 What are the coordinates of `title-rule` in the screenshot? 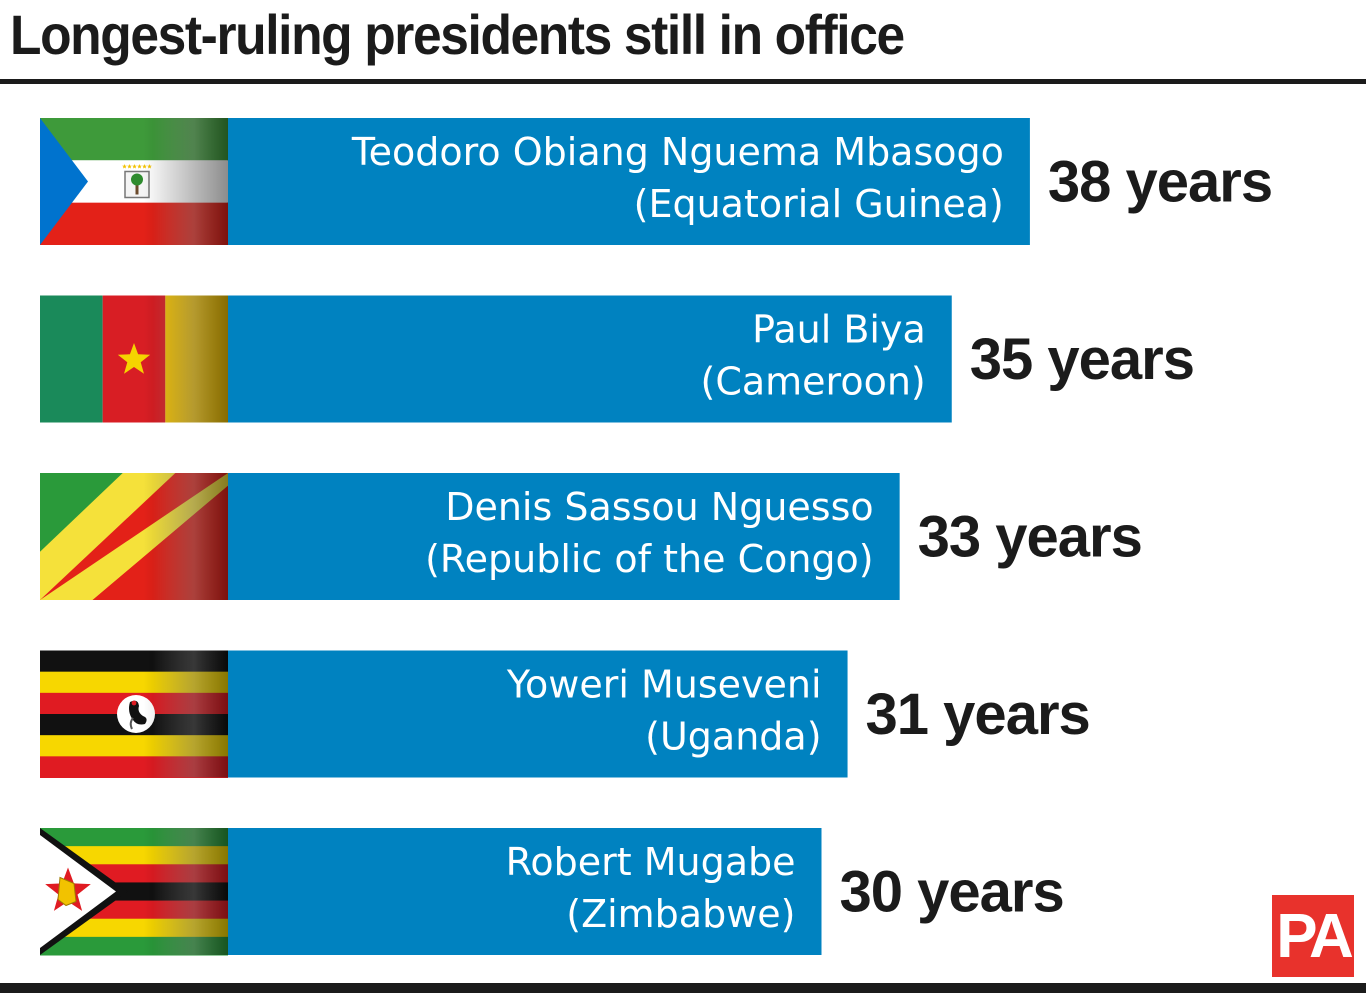 It's located at (683, 81).